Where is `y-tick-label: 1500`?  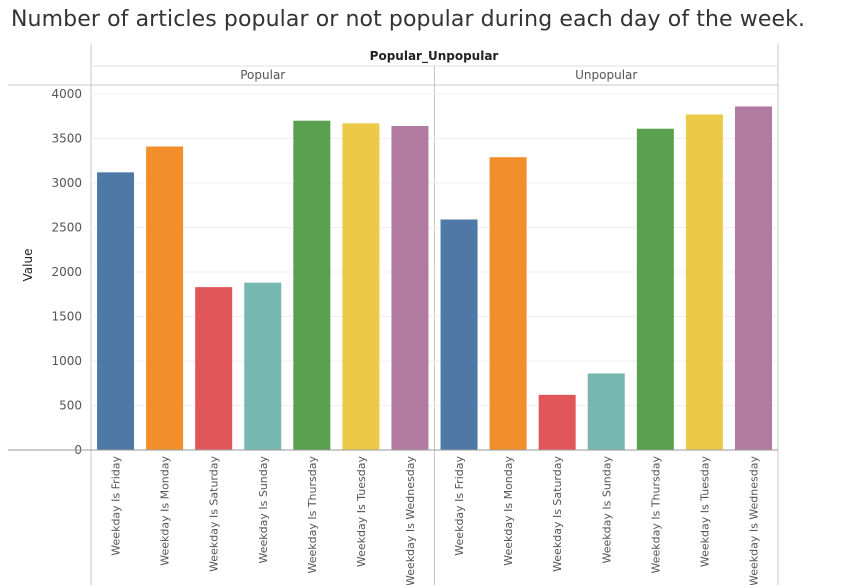
y-tick-label: 1500 is located at coordinates (66, 317).